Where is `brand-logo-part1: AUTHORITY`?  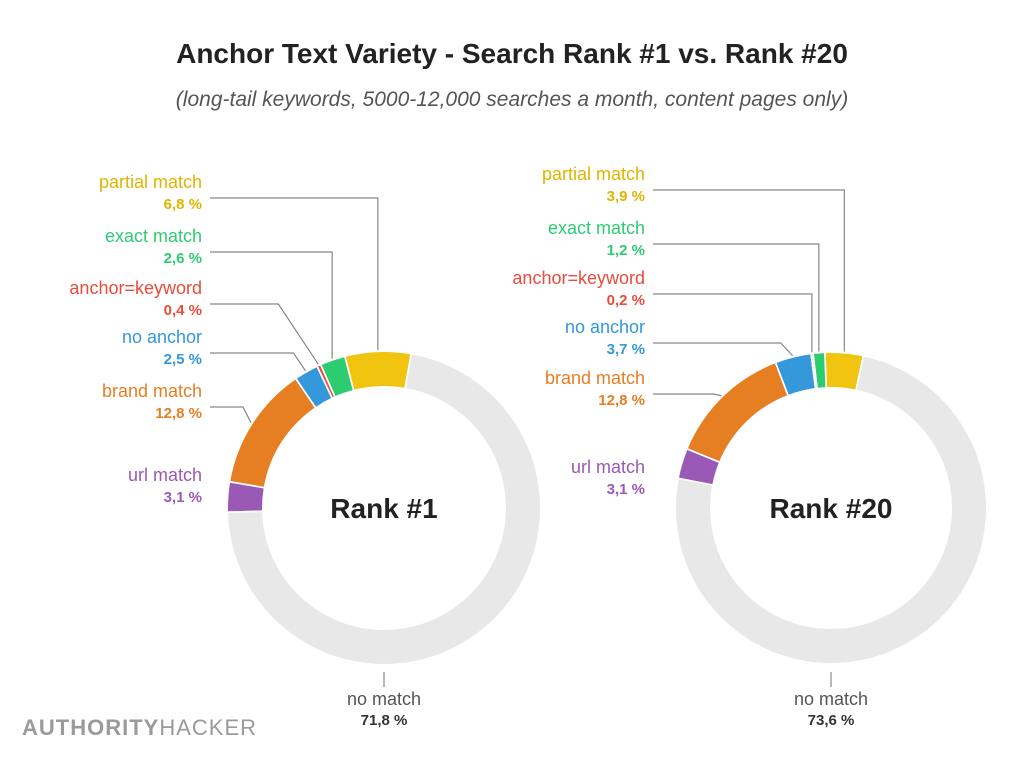 brand-logo-part1: AUTHORITY is located at coordinates (91, 727).